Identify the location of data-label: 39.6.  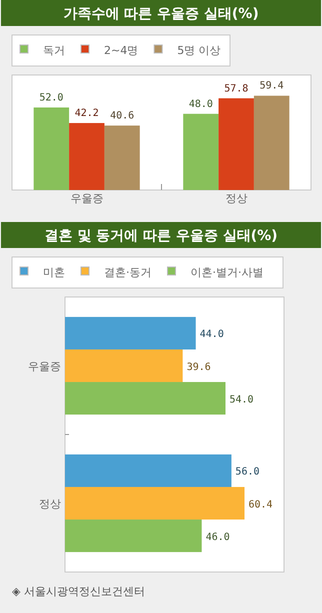
(198, 367).